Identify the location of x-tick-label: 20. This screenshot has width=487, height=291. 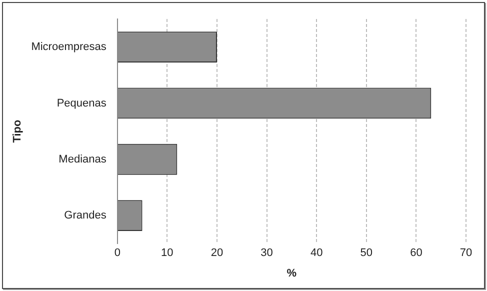
(217, 253).